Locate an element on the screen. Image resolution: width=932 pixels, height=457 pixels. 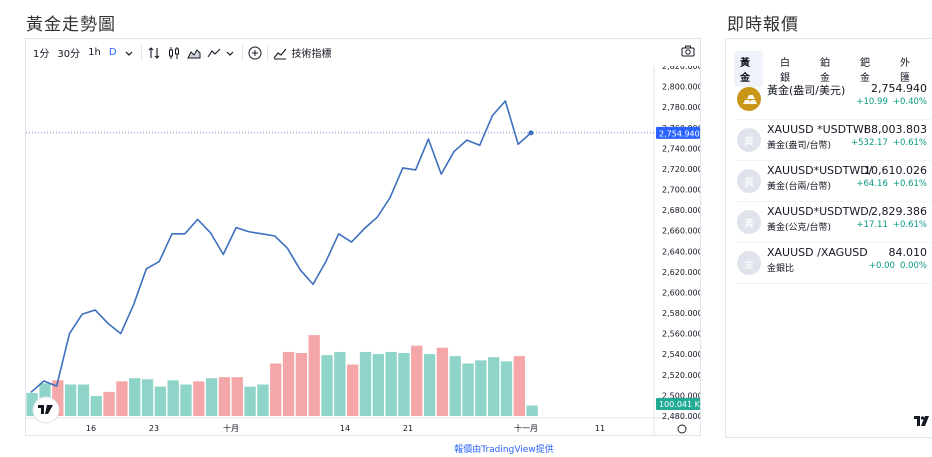
x-tick-label: 11 is located at coordinates (600, 428).